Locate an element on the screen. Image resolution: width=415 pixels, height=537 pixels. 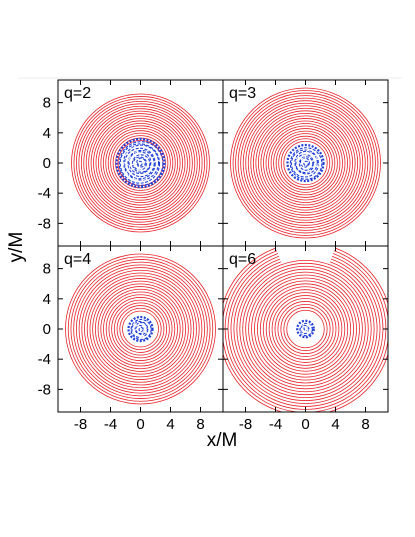
panel-label: q=2 is located at coordinates (77, 93).